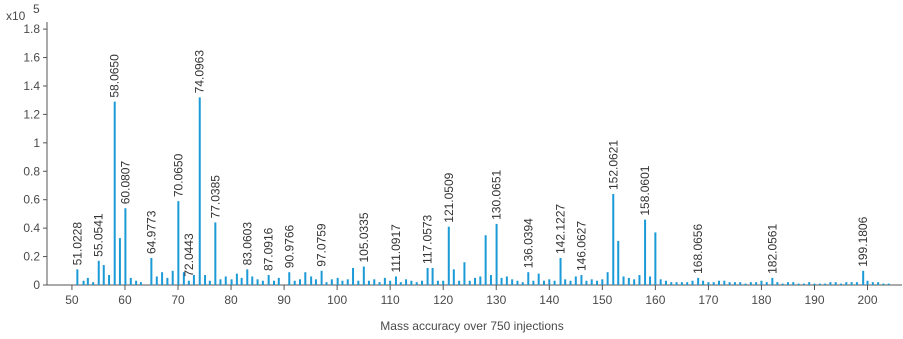 The width and height of the screenshot is (903, 339). Describe the element at coordinates (31, 200) in the screenshot. I see `y-tick-label: 0.6` at that location.